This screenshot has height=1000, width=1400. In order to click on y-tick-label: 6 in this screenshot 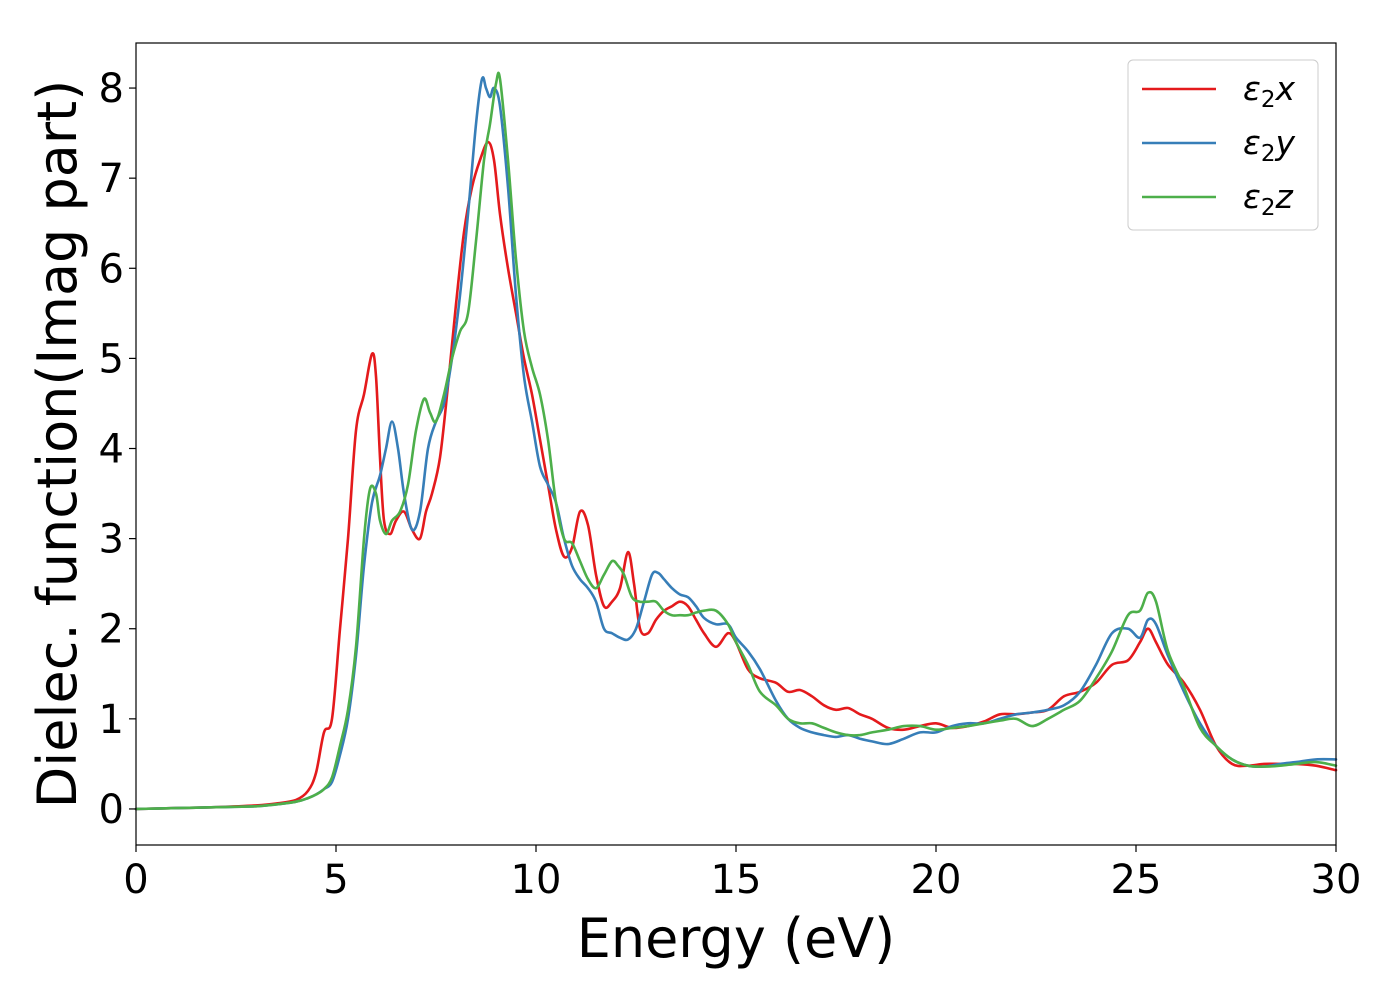, I will do `click(111, 269)`.